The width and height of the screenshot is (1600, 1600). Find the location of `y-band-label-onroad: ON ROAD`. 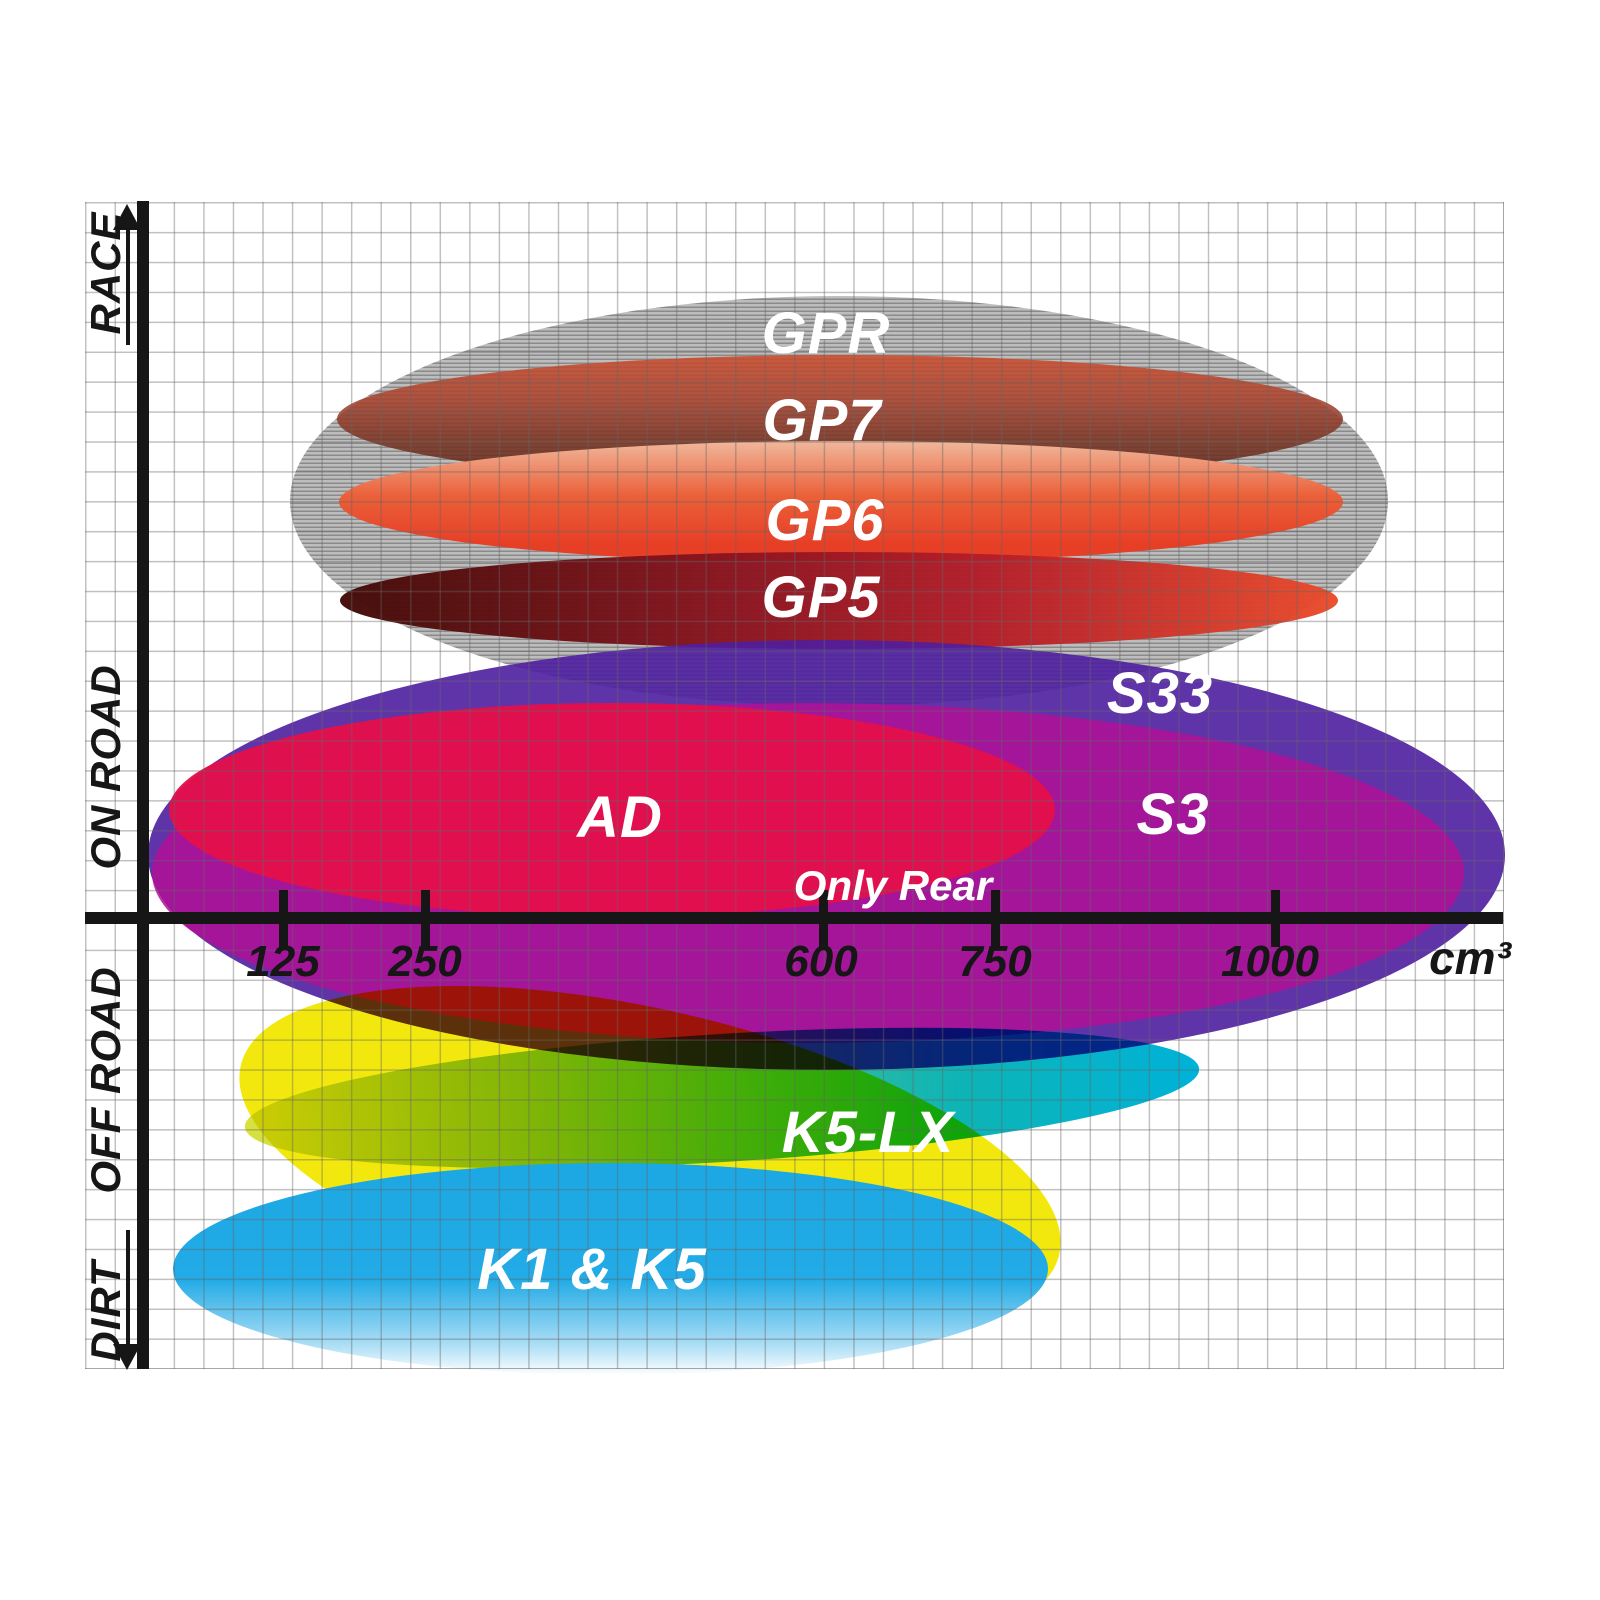

y-band-label-onroad: ON ROAD is located at coordinates (105, 767).